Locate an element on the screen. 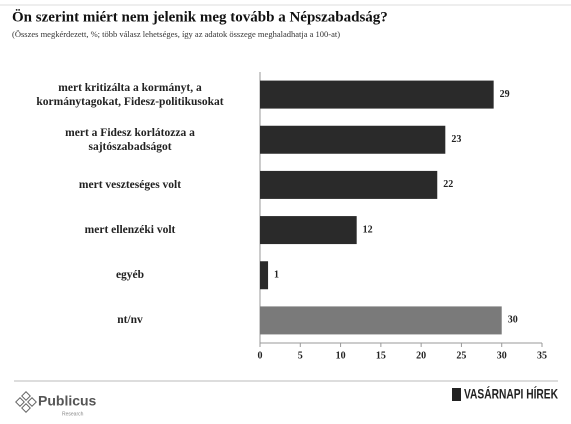 The image size is (571, 424). value-label: 29 is located at coordinates (505, 94).